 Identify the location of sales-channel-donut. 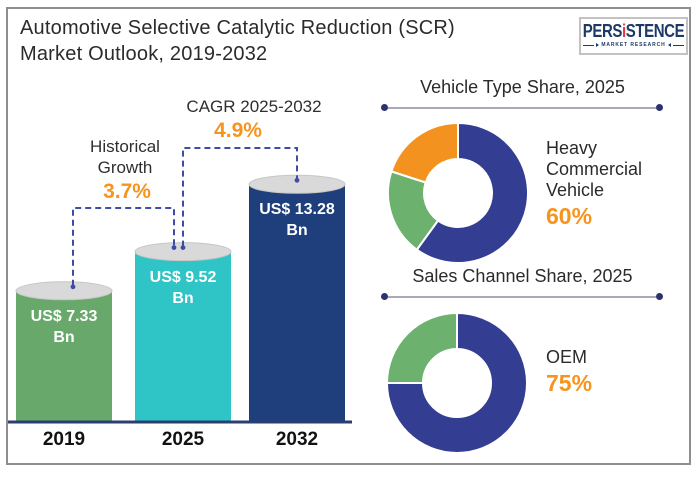
(457, 383).